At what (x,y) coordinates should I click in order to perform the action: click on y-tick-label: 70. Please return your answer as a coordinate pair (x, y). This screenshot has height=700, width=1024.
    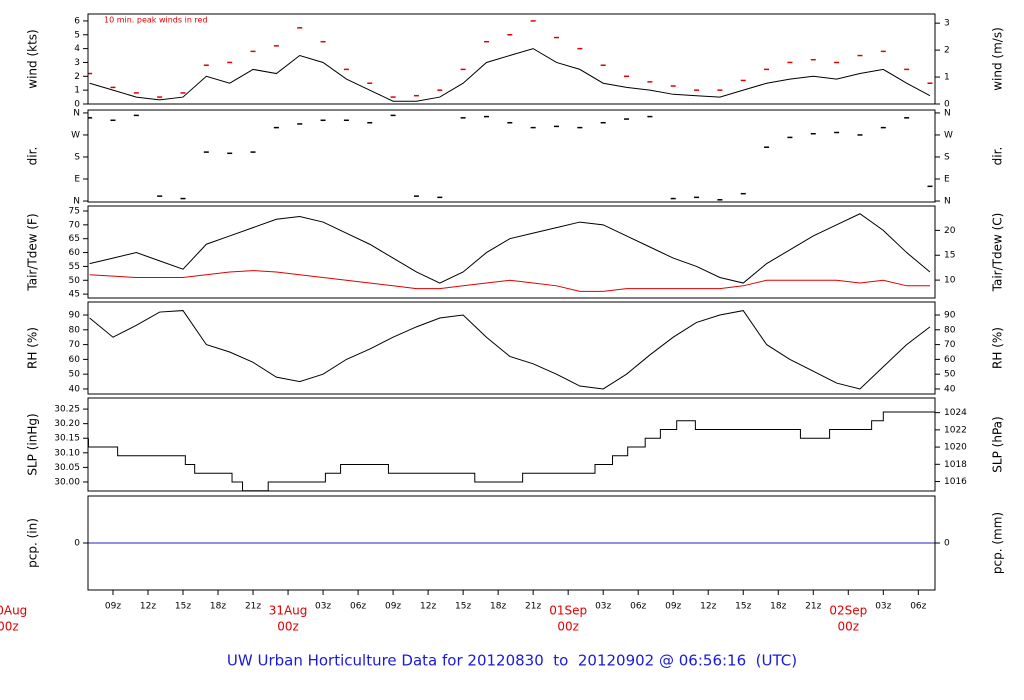
    Looking at the image, I should click on (75, 345).